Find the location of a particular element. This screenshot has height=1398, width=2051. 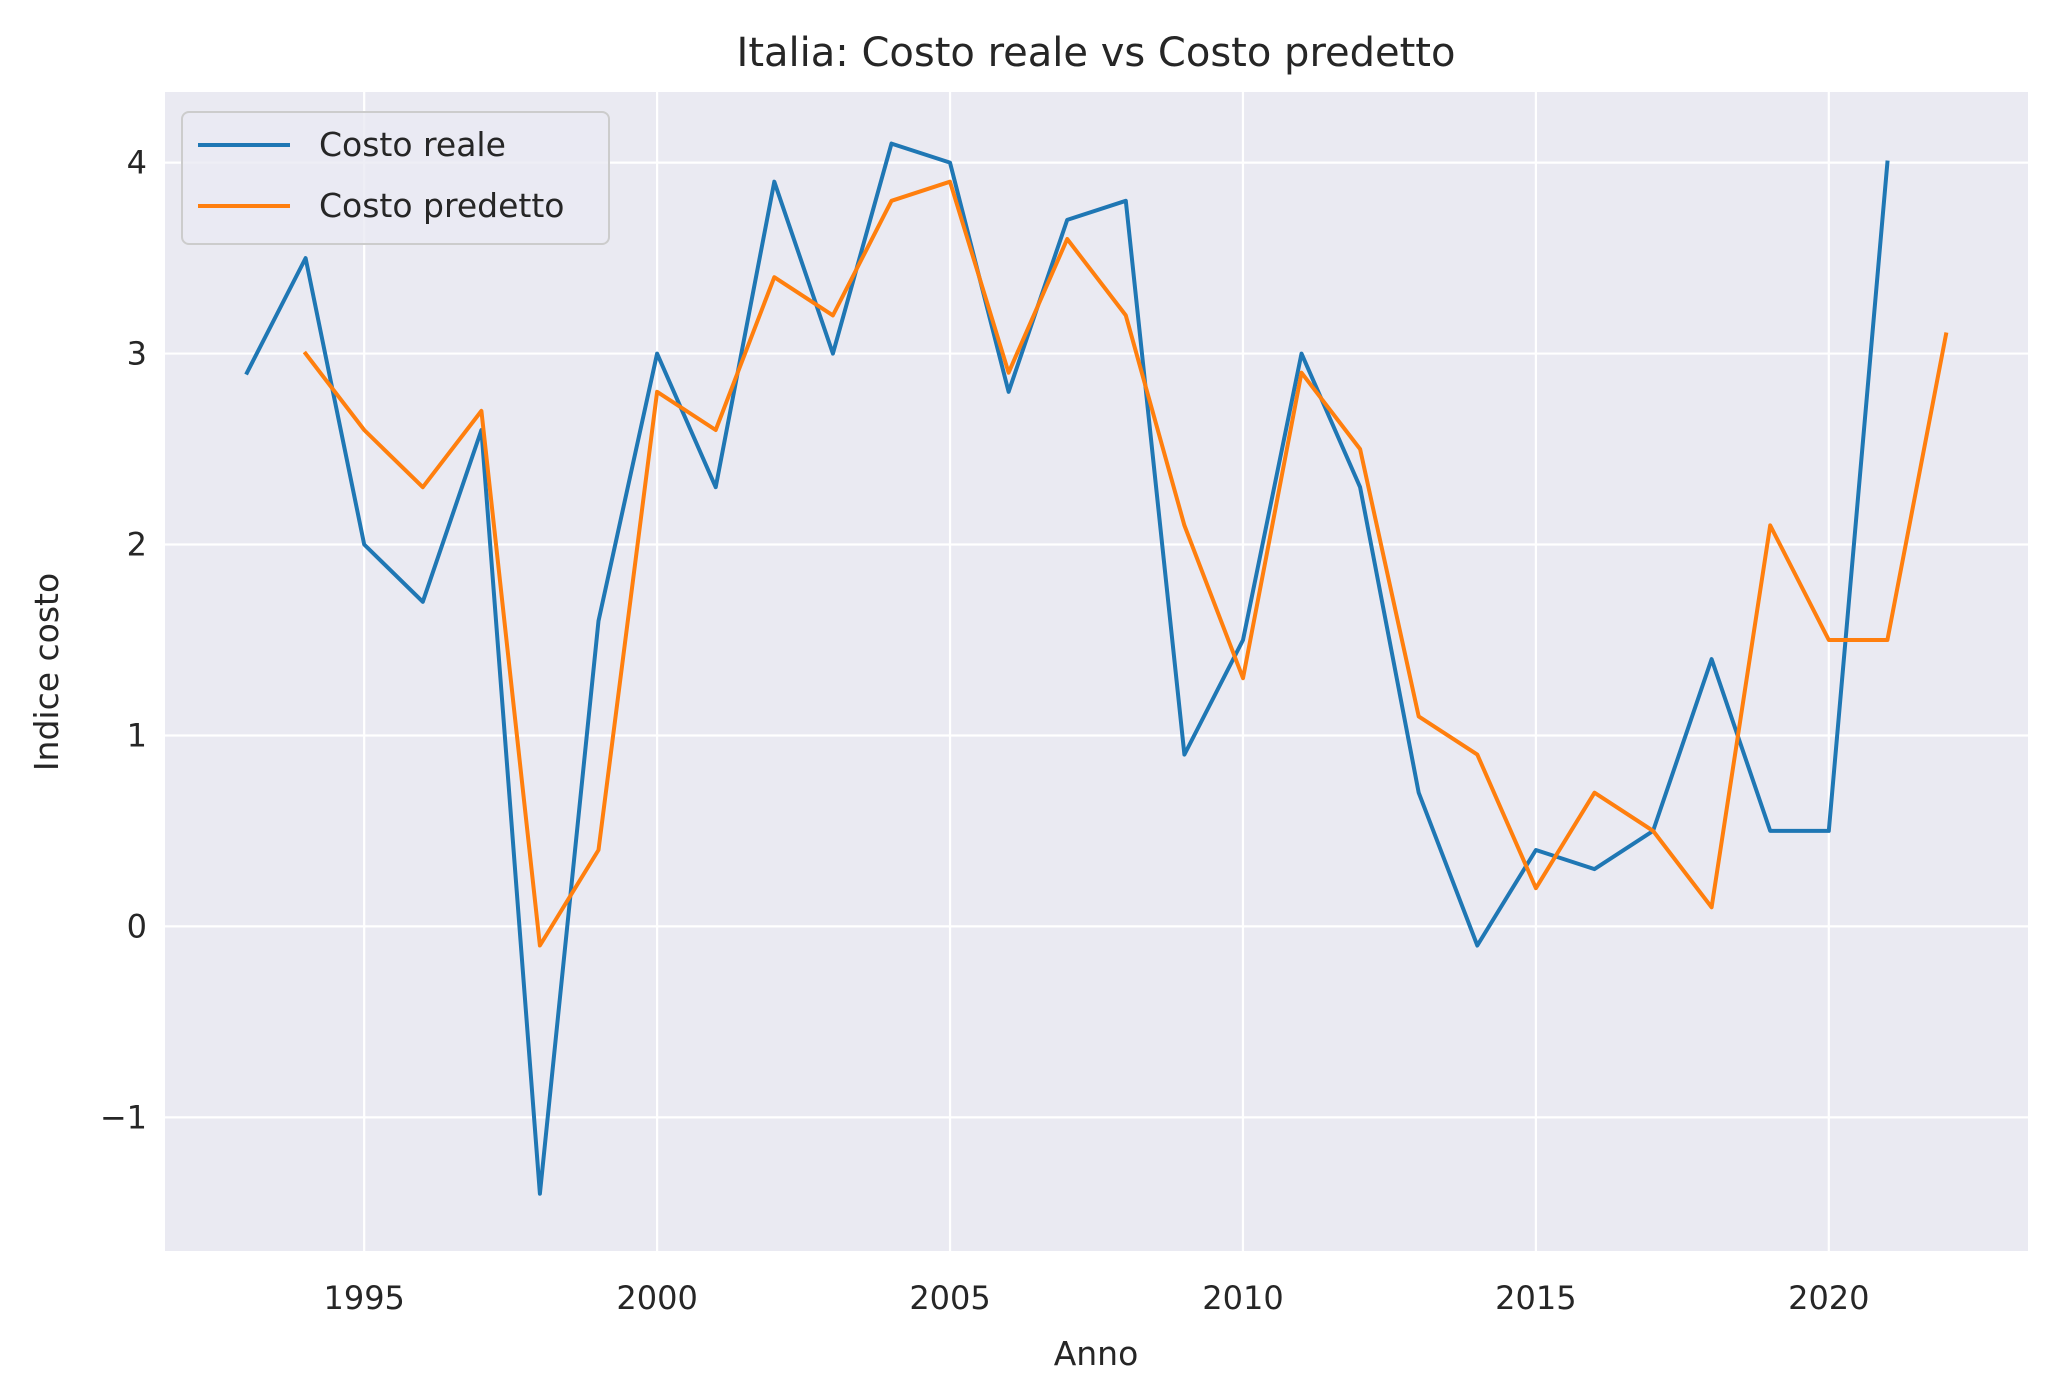

legend-label: Costo predetto is located at coordinates (441, 205).